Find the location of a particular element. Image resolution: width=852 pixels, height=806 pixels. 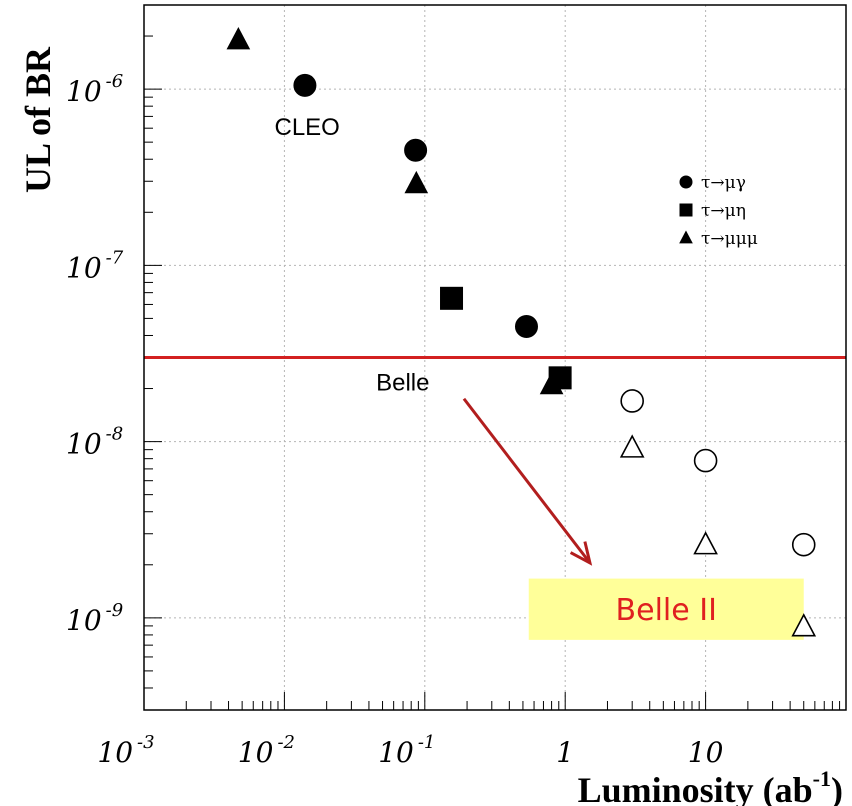

x-tick-labels: 10 -3 10 -2 10 -1 1 10 is located at coordinates (410, 750).